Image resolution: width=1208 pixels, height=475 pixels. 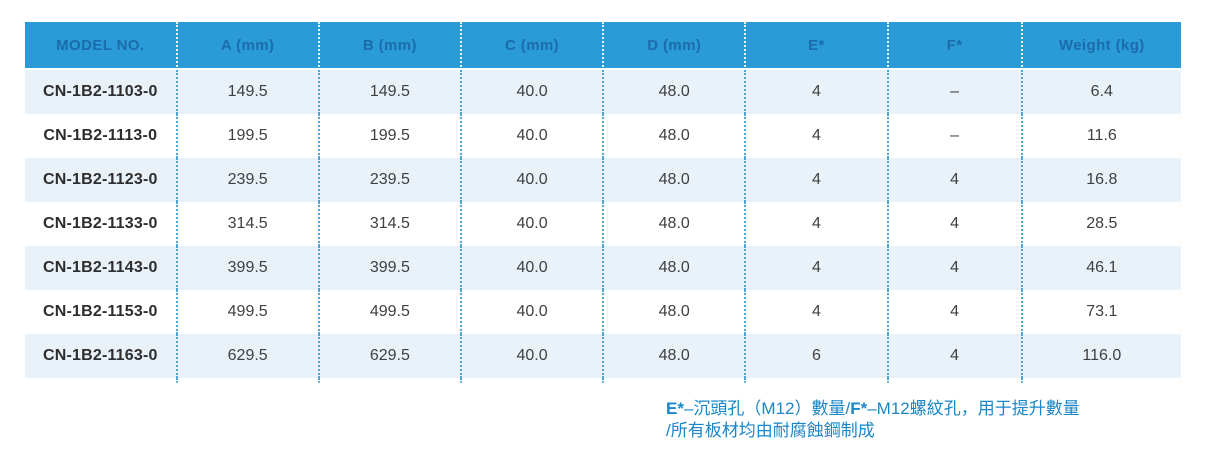 I want to click on table-row: CN-1B2-1103-0 149.5 149.5 40.0 48.0 4–6.4, so click(x=603, y=92).